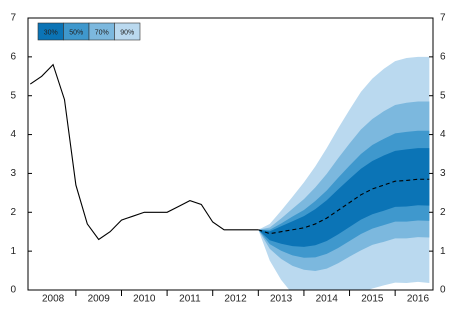 The image size is (461, 310). I want to click on legend-label: 70%, so click(102, 32).